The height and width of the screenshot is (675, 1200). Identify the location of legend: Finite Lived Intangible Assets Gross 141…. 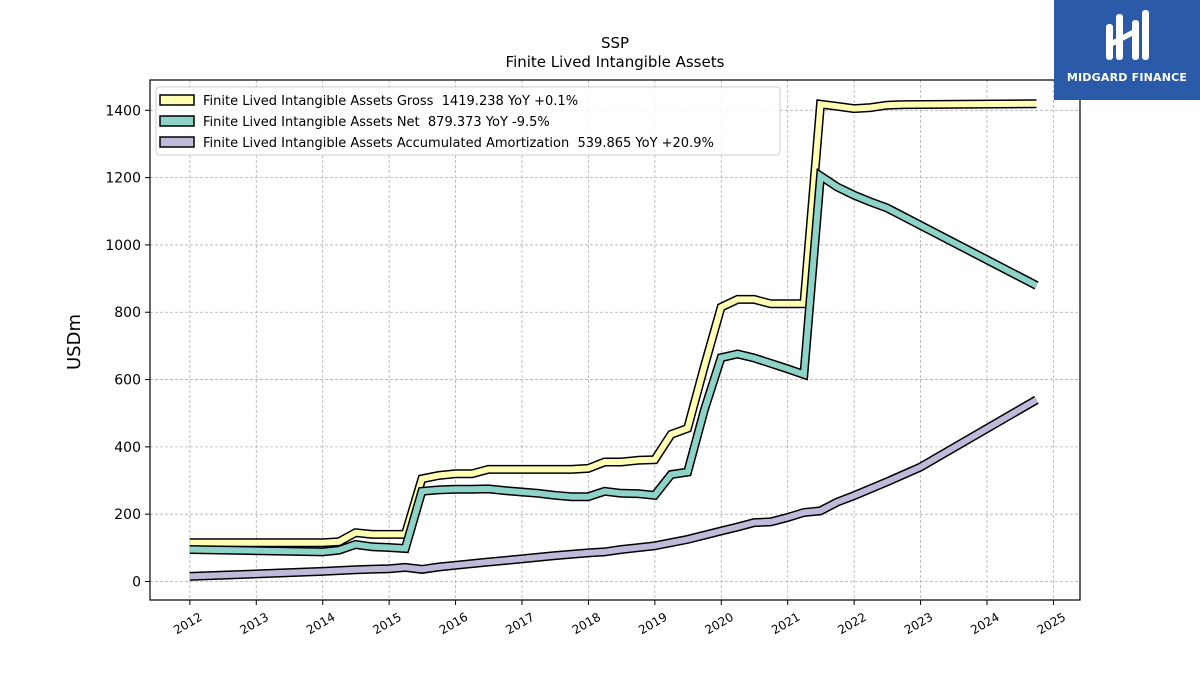
(468, 121).